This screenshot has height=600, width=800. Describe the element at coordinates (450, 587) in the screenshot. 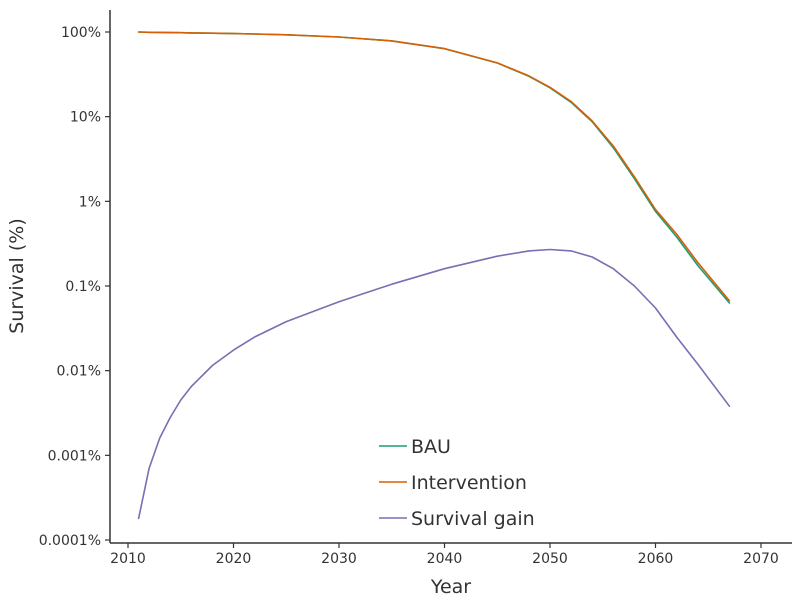

I see `x-axis-title: Year` at that location.